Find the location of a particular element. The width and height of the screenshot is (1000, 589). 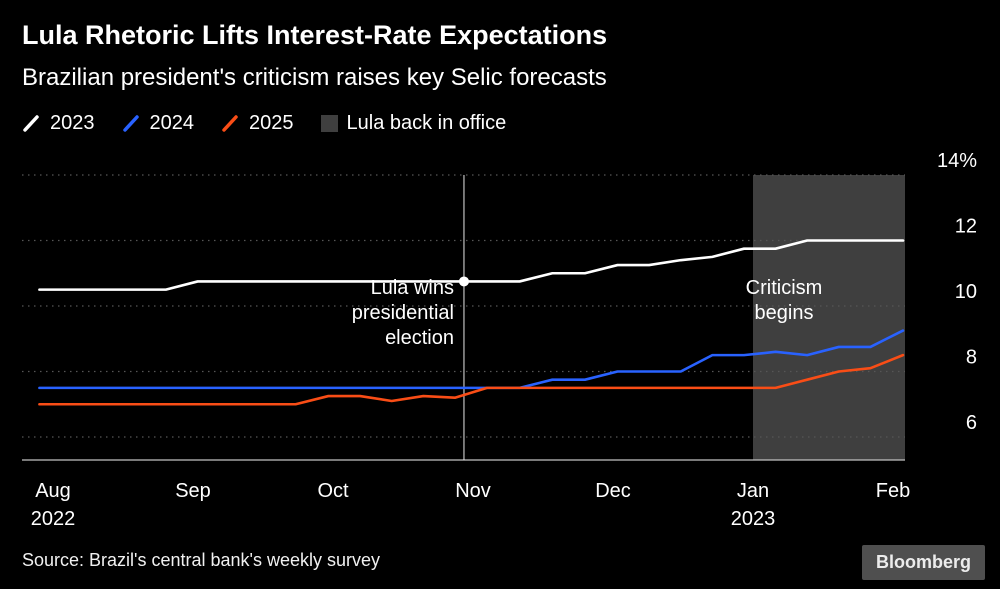

y-tick-label: 8 is located at coordinates (971, 358).